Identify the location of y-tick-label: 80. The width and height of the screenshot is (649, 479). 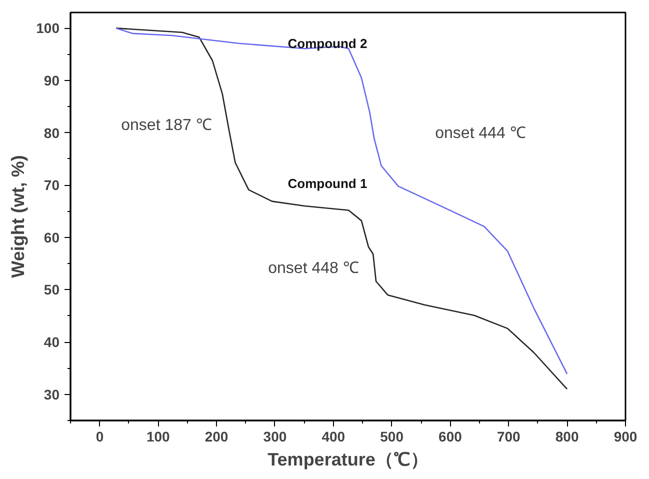
(52, 132).